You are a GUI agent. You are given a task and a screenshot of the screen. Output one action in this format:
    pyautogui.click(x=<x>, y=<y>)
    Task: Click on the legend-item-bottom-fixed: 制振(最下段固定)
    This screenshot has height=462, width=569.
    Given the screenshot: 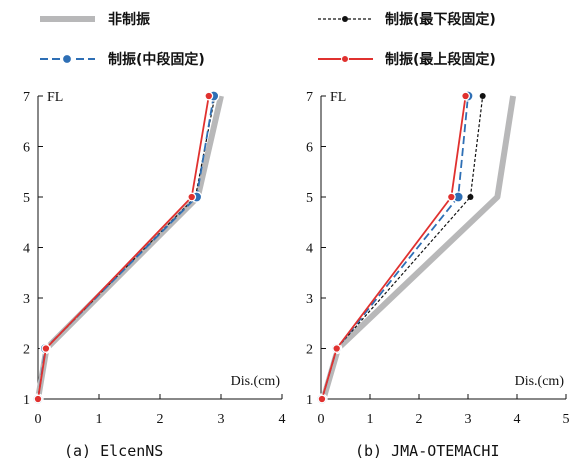 What is the action you would take?
    pyautogui.click(x=407, y=19)
    